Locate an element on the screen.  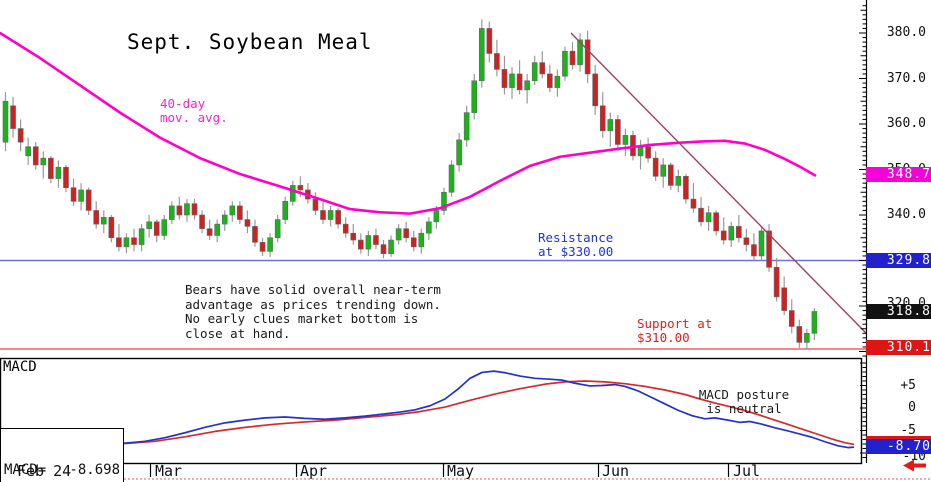
macd-value-badge: -8.70 is located at coordinates (898, 446).